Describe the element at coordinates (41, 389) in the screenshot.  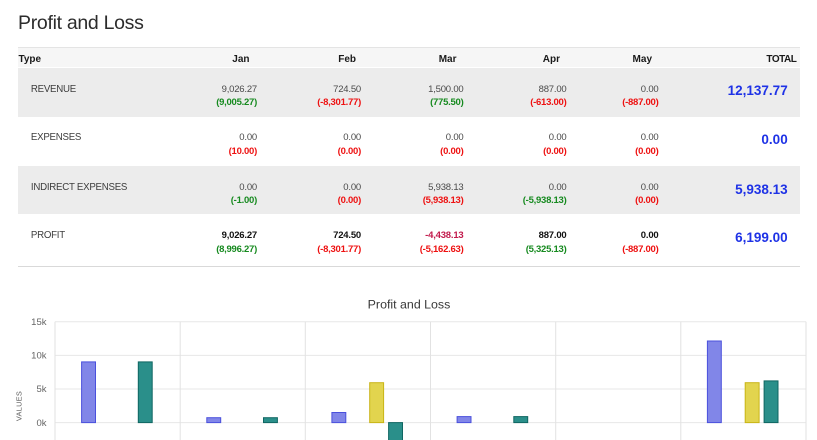
I see `svg-text: 5k` at that location.